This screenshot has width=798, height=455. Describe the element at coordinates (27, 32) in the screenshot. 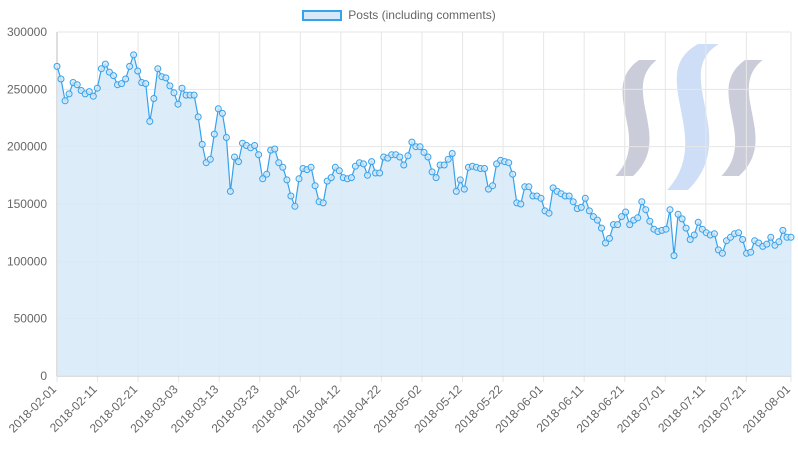

I see `y-tick-label: 300000` at that location.